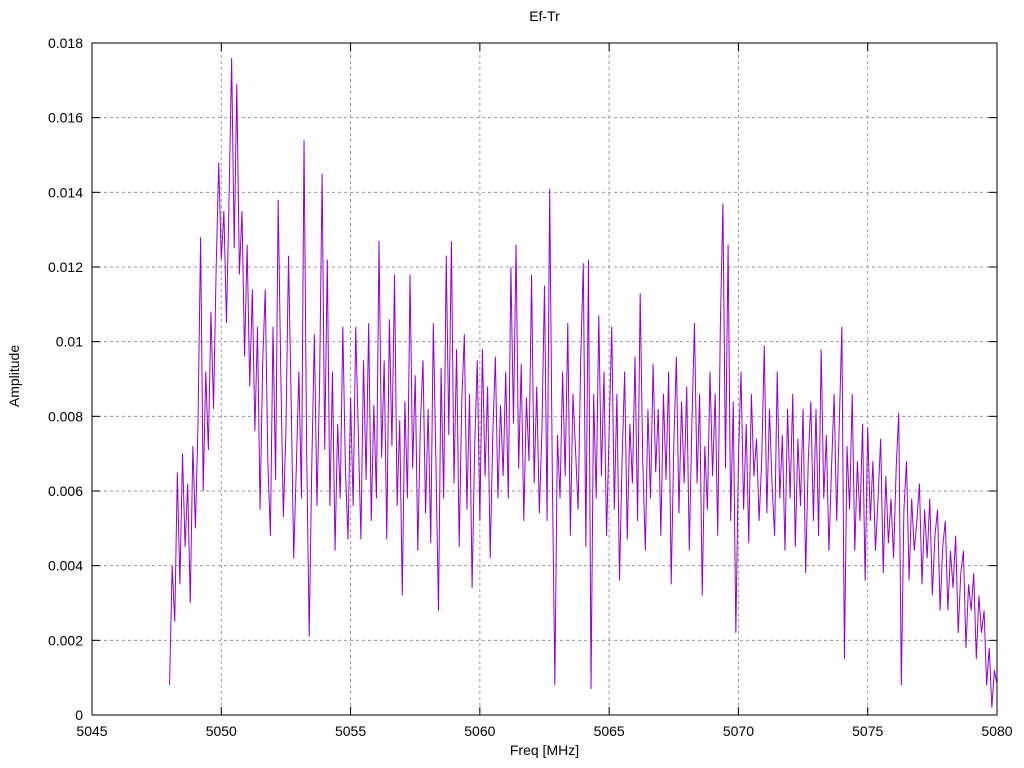 The height and width of the screenshot is (768, 1024). I want to click on y-tick-label: 0.01, so click(69, 342).